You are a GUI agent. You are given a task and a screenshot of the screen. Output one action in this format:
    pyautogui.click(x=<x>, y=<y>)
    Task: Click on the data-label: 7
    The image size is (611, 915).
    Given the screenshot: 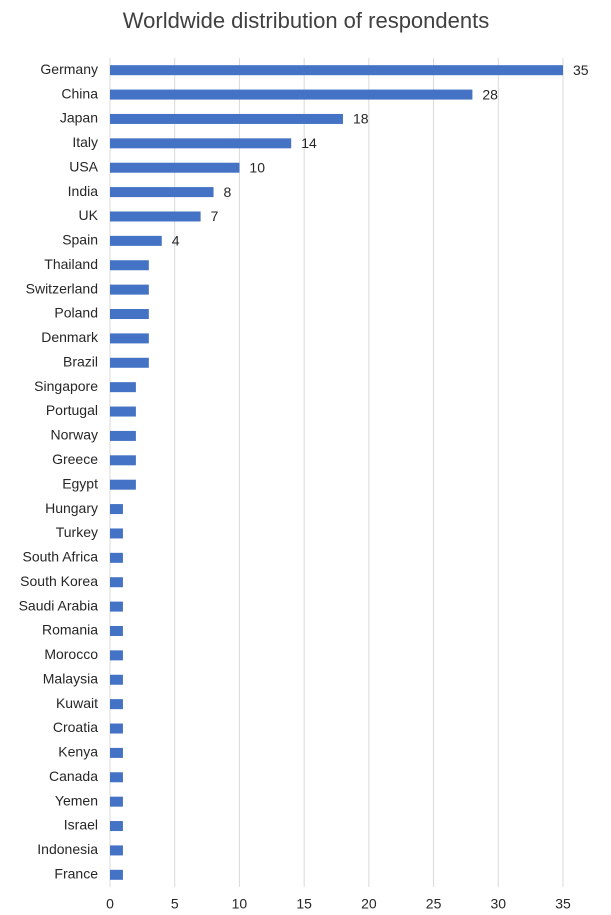 What is the action you would take?
    pyautogui.click(x=215, y=216)
    